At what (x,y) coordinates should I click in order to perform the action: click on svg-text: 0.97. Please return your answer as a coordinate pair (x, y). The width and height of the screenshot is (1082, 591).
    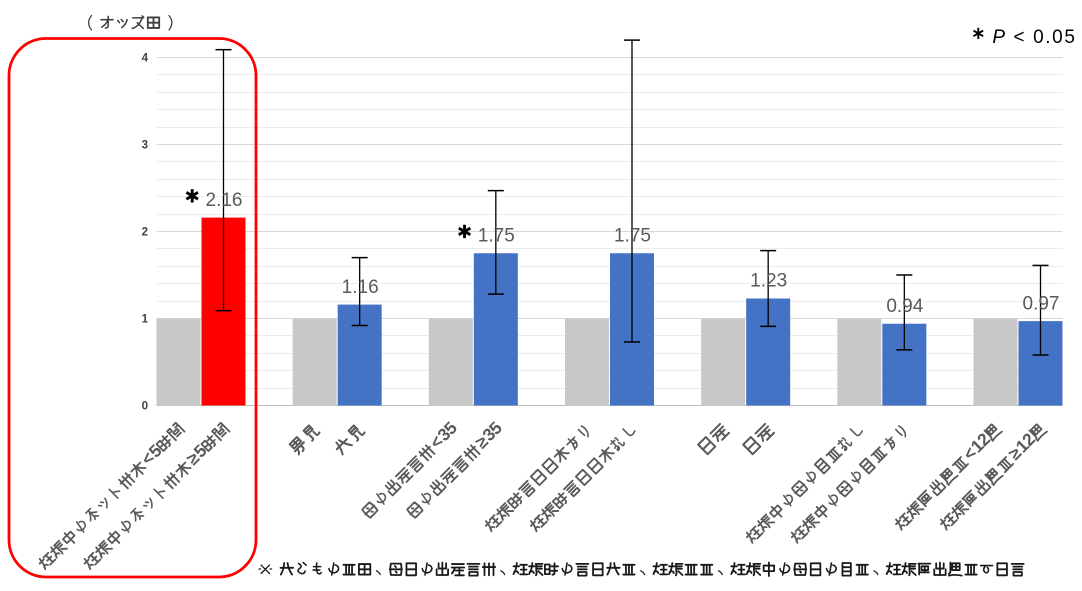
    Looking at the image, I should click on (1041, 303).